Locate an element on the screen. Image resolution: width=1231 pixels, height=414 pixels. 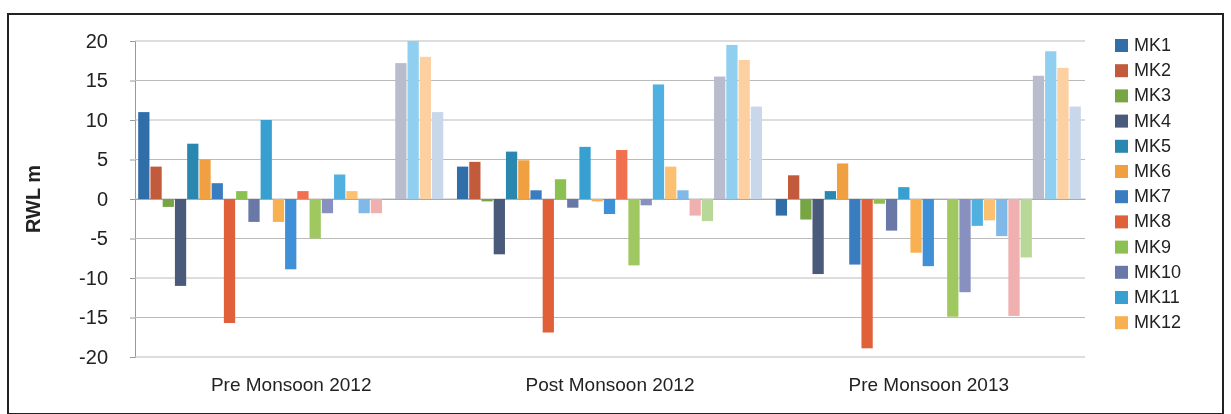
x-tick-label: Pre Monsoon 2013 is located at coordinates (929, 384).